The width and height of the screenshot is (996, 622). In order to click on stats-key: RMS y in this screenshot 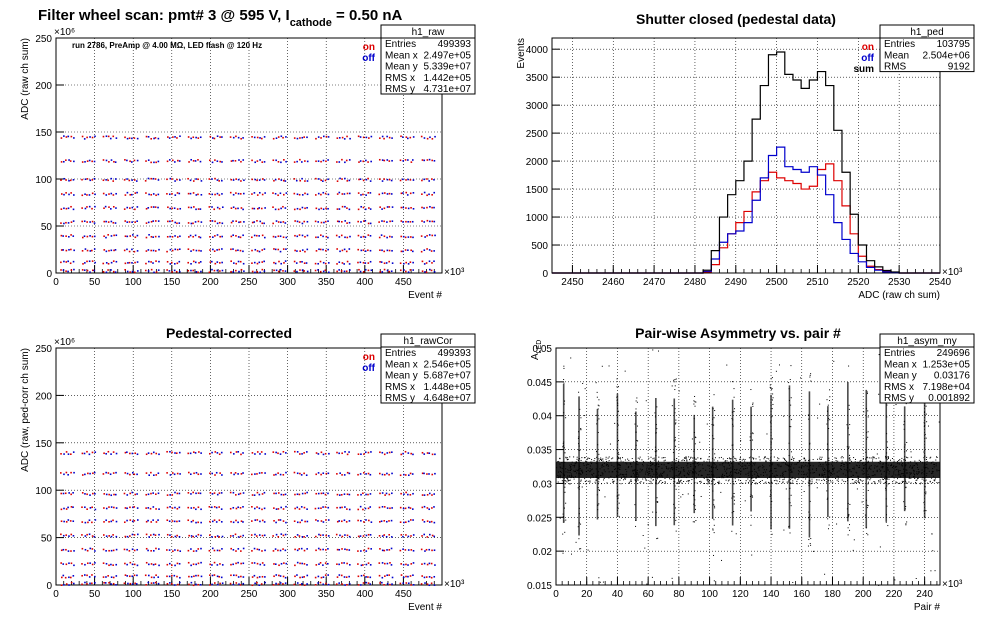, I will do `click(400, 398)`.